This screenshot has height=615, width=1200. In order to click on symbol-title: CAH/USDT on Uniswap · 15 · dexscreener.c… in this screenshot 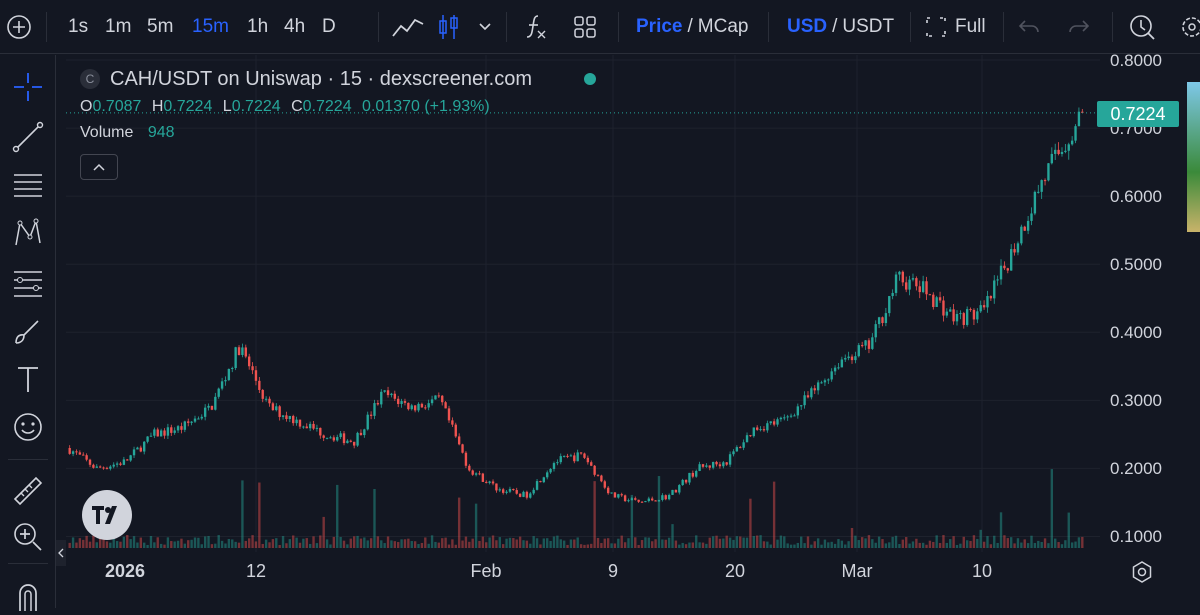, I will do `click(321, 79)`.